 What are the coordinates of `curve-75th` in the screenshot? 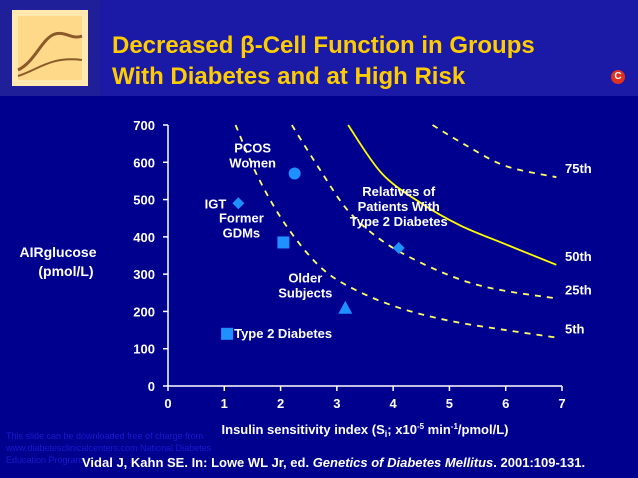 It's located at (494, 151).